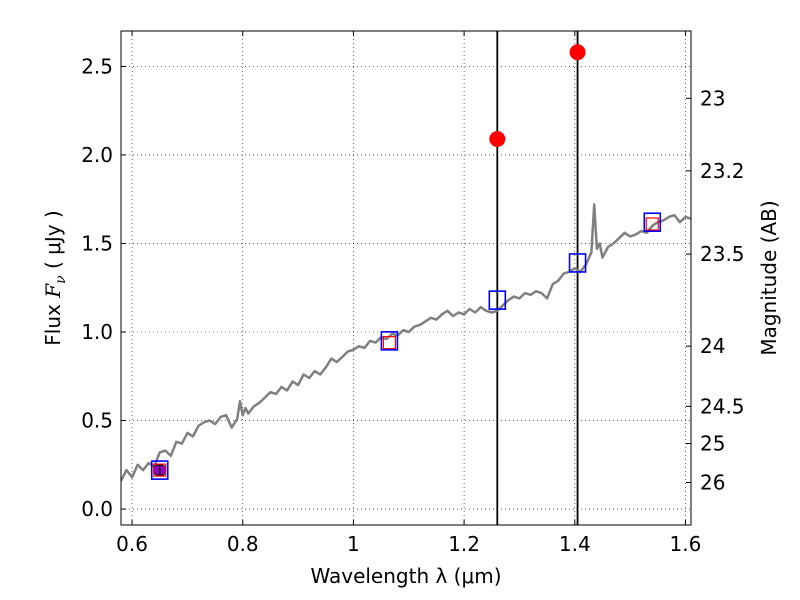  Describe the element at coordinates (712, 346) in the screenshot. I see `y2-tick-label: 24` at that location.